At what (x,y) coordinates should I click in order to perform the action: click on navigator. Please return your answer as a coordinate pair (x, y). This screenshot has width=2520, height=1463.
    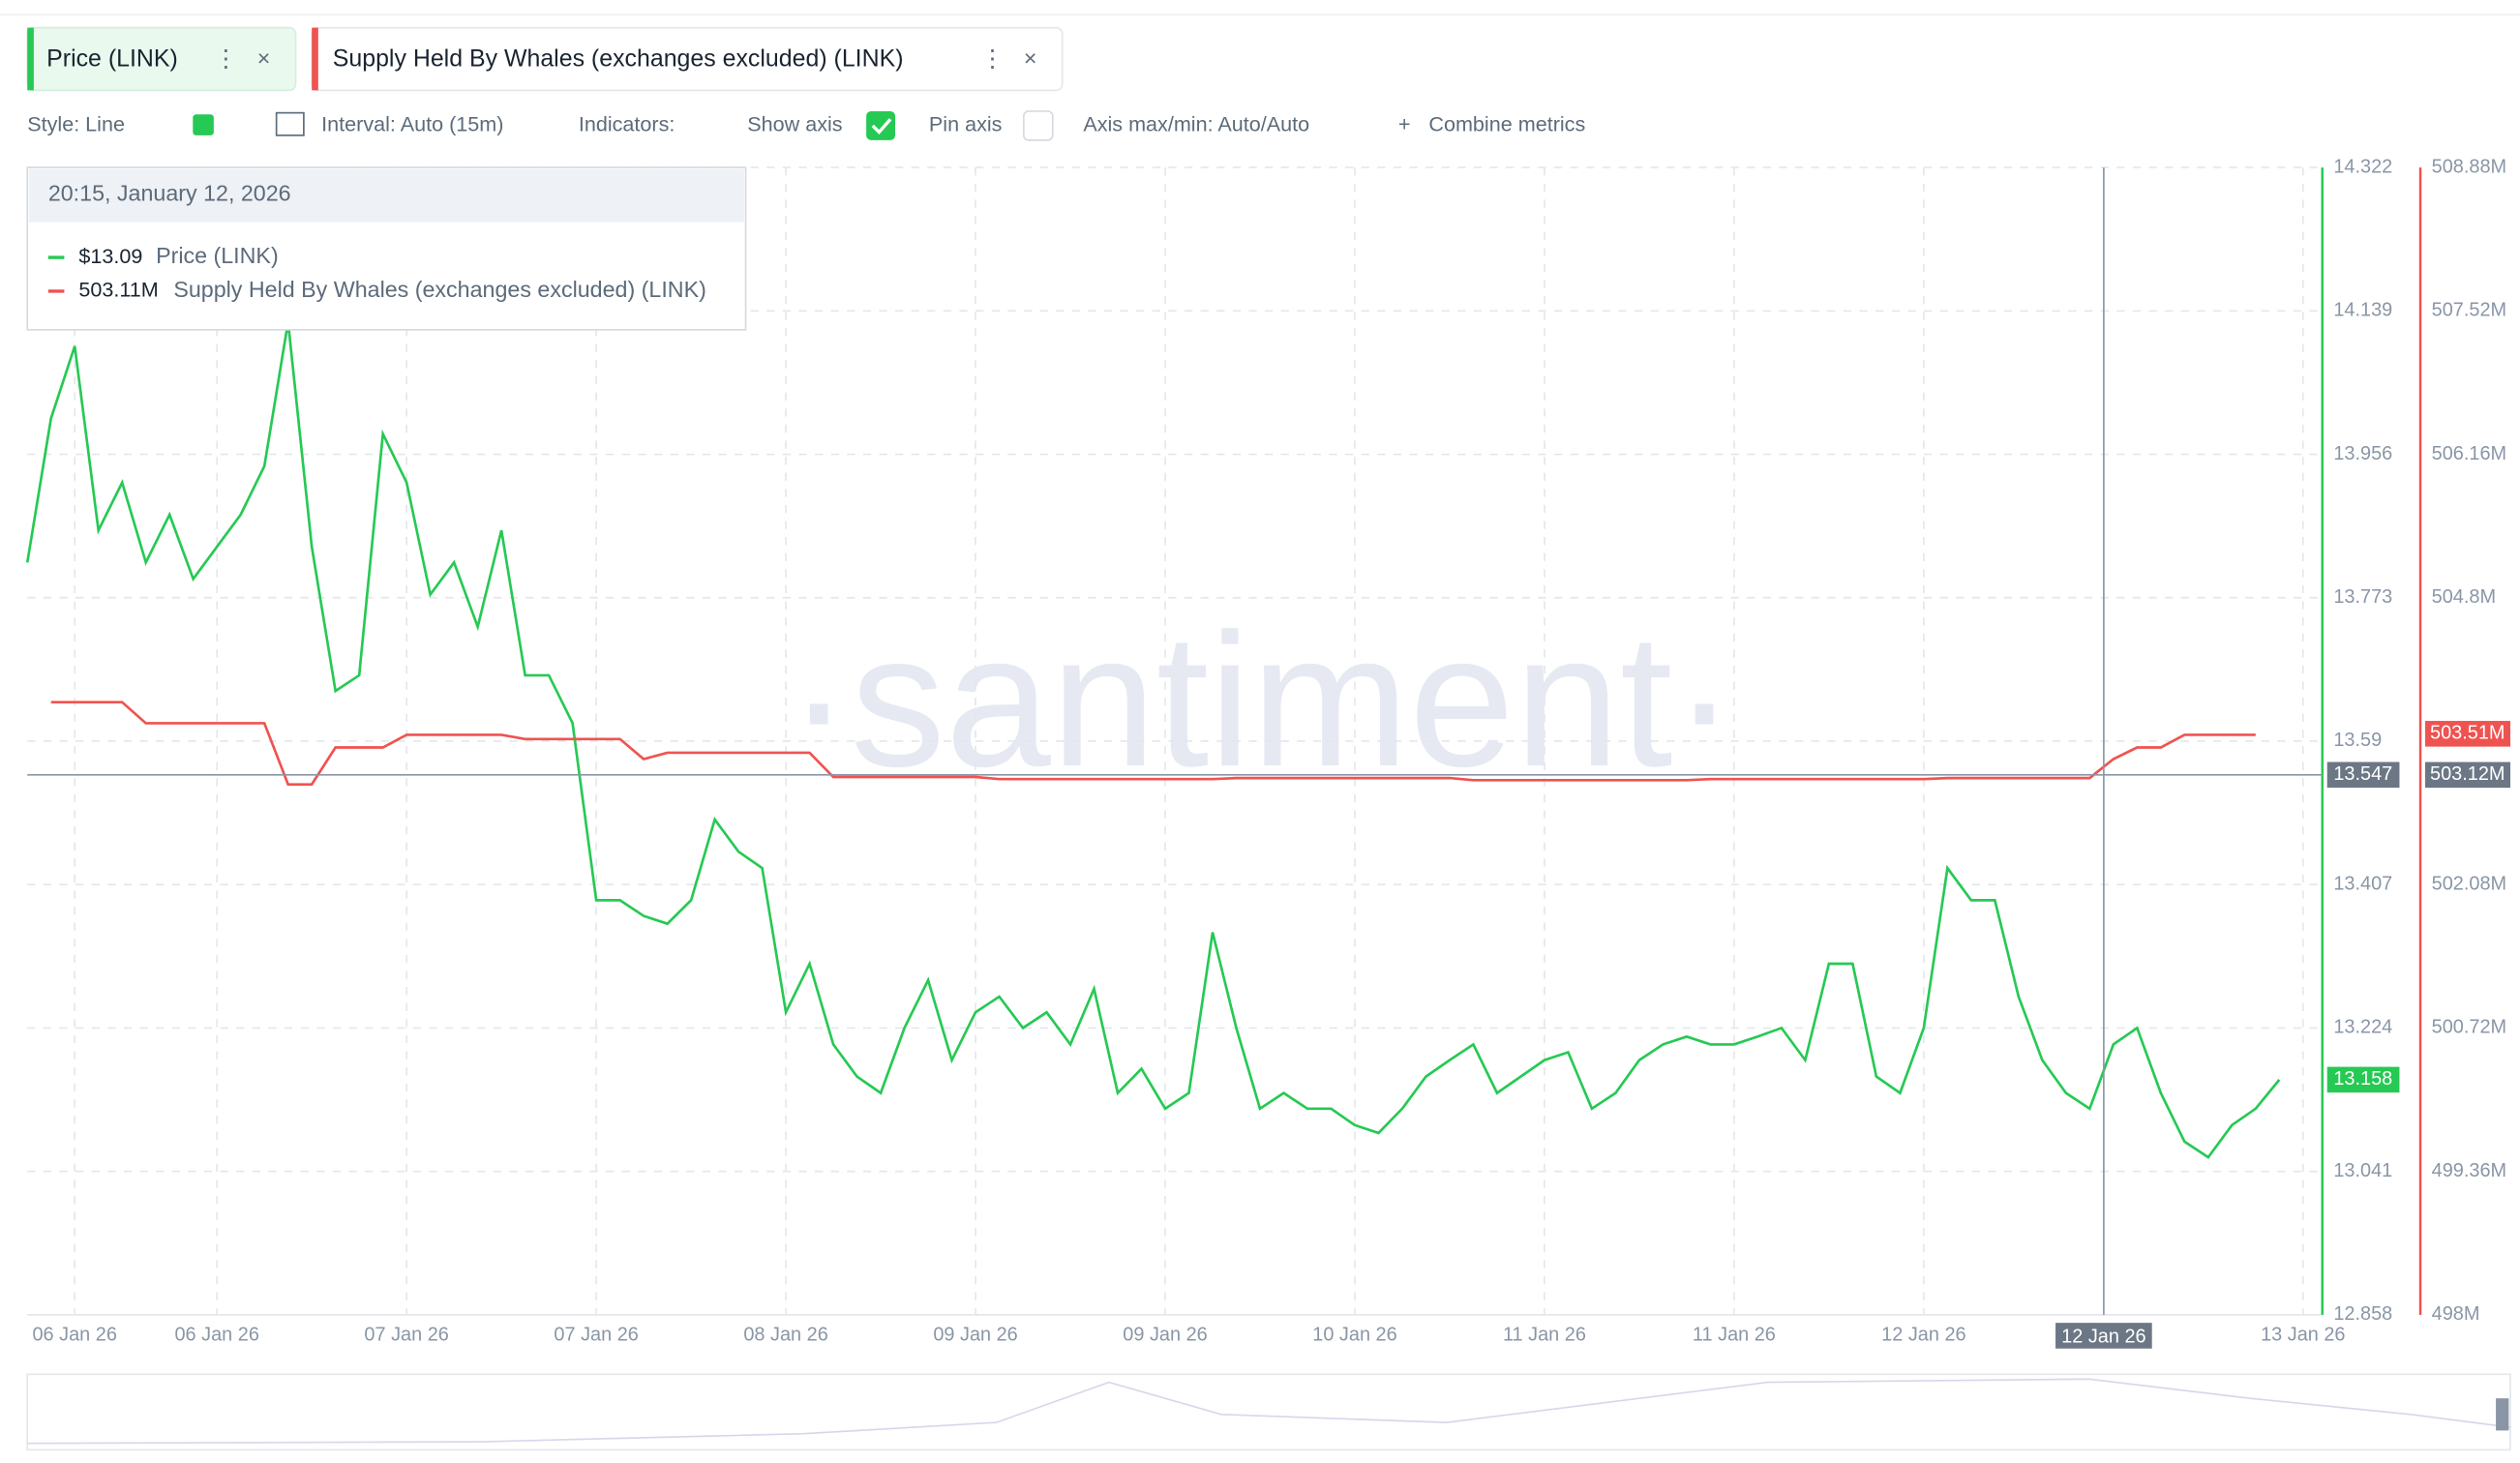
    Looking at the image, I should click on (1269, 1412).